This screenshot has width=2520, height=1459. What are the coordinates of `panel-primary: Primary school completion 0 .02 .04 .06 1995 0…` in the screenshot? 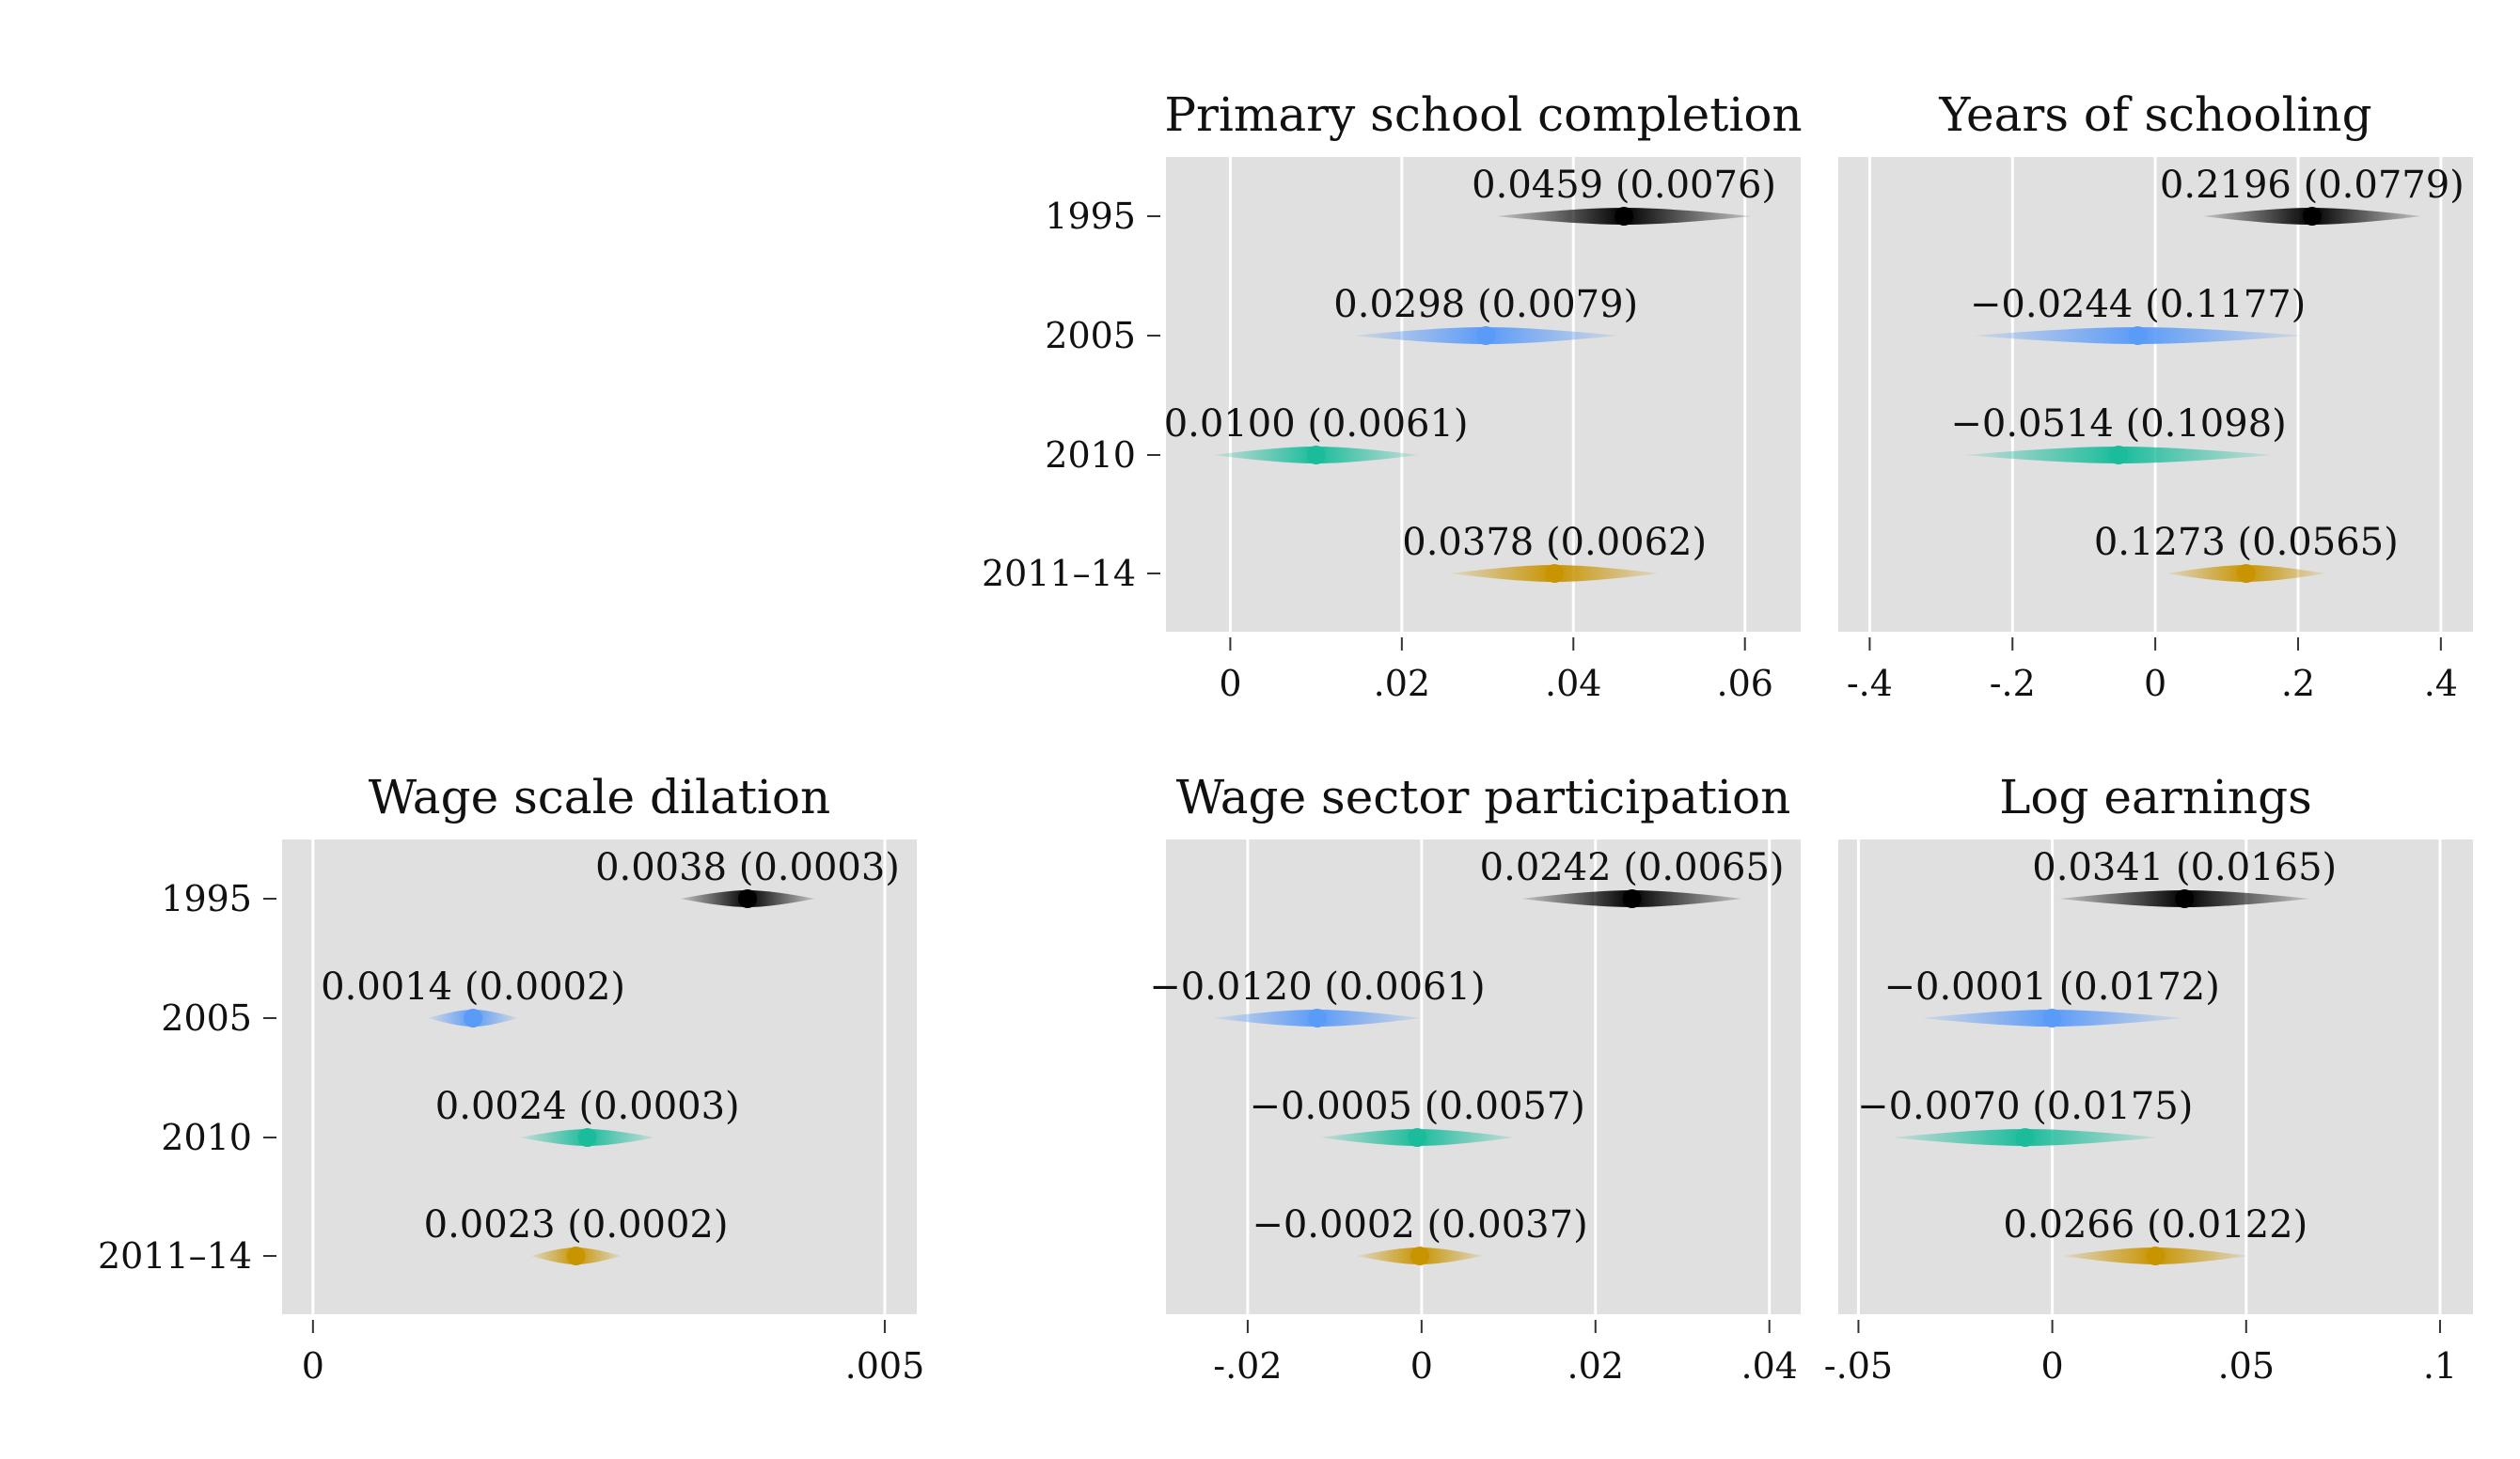 It's located at (1392, 395).